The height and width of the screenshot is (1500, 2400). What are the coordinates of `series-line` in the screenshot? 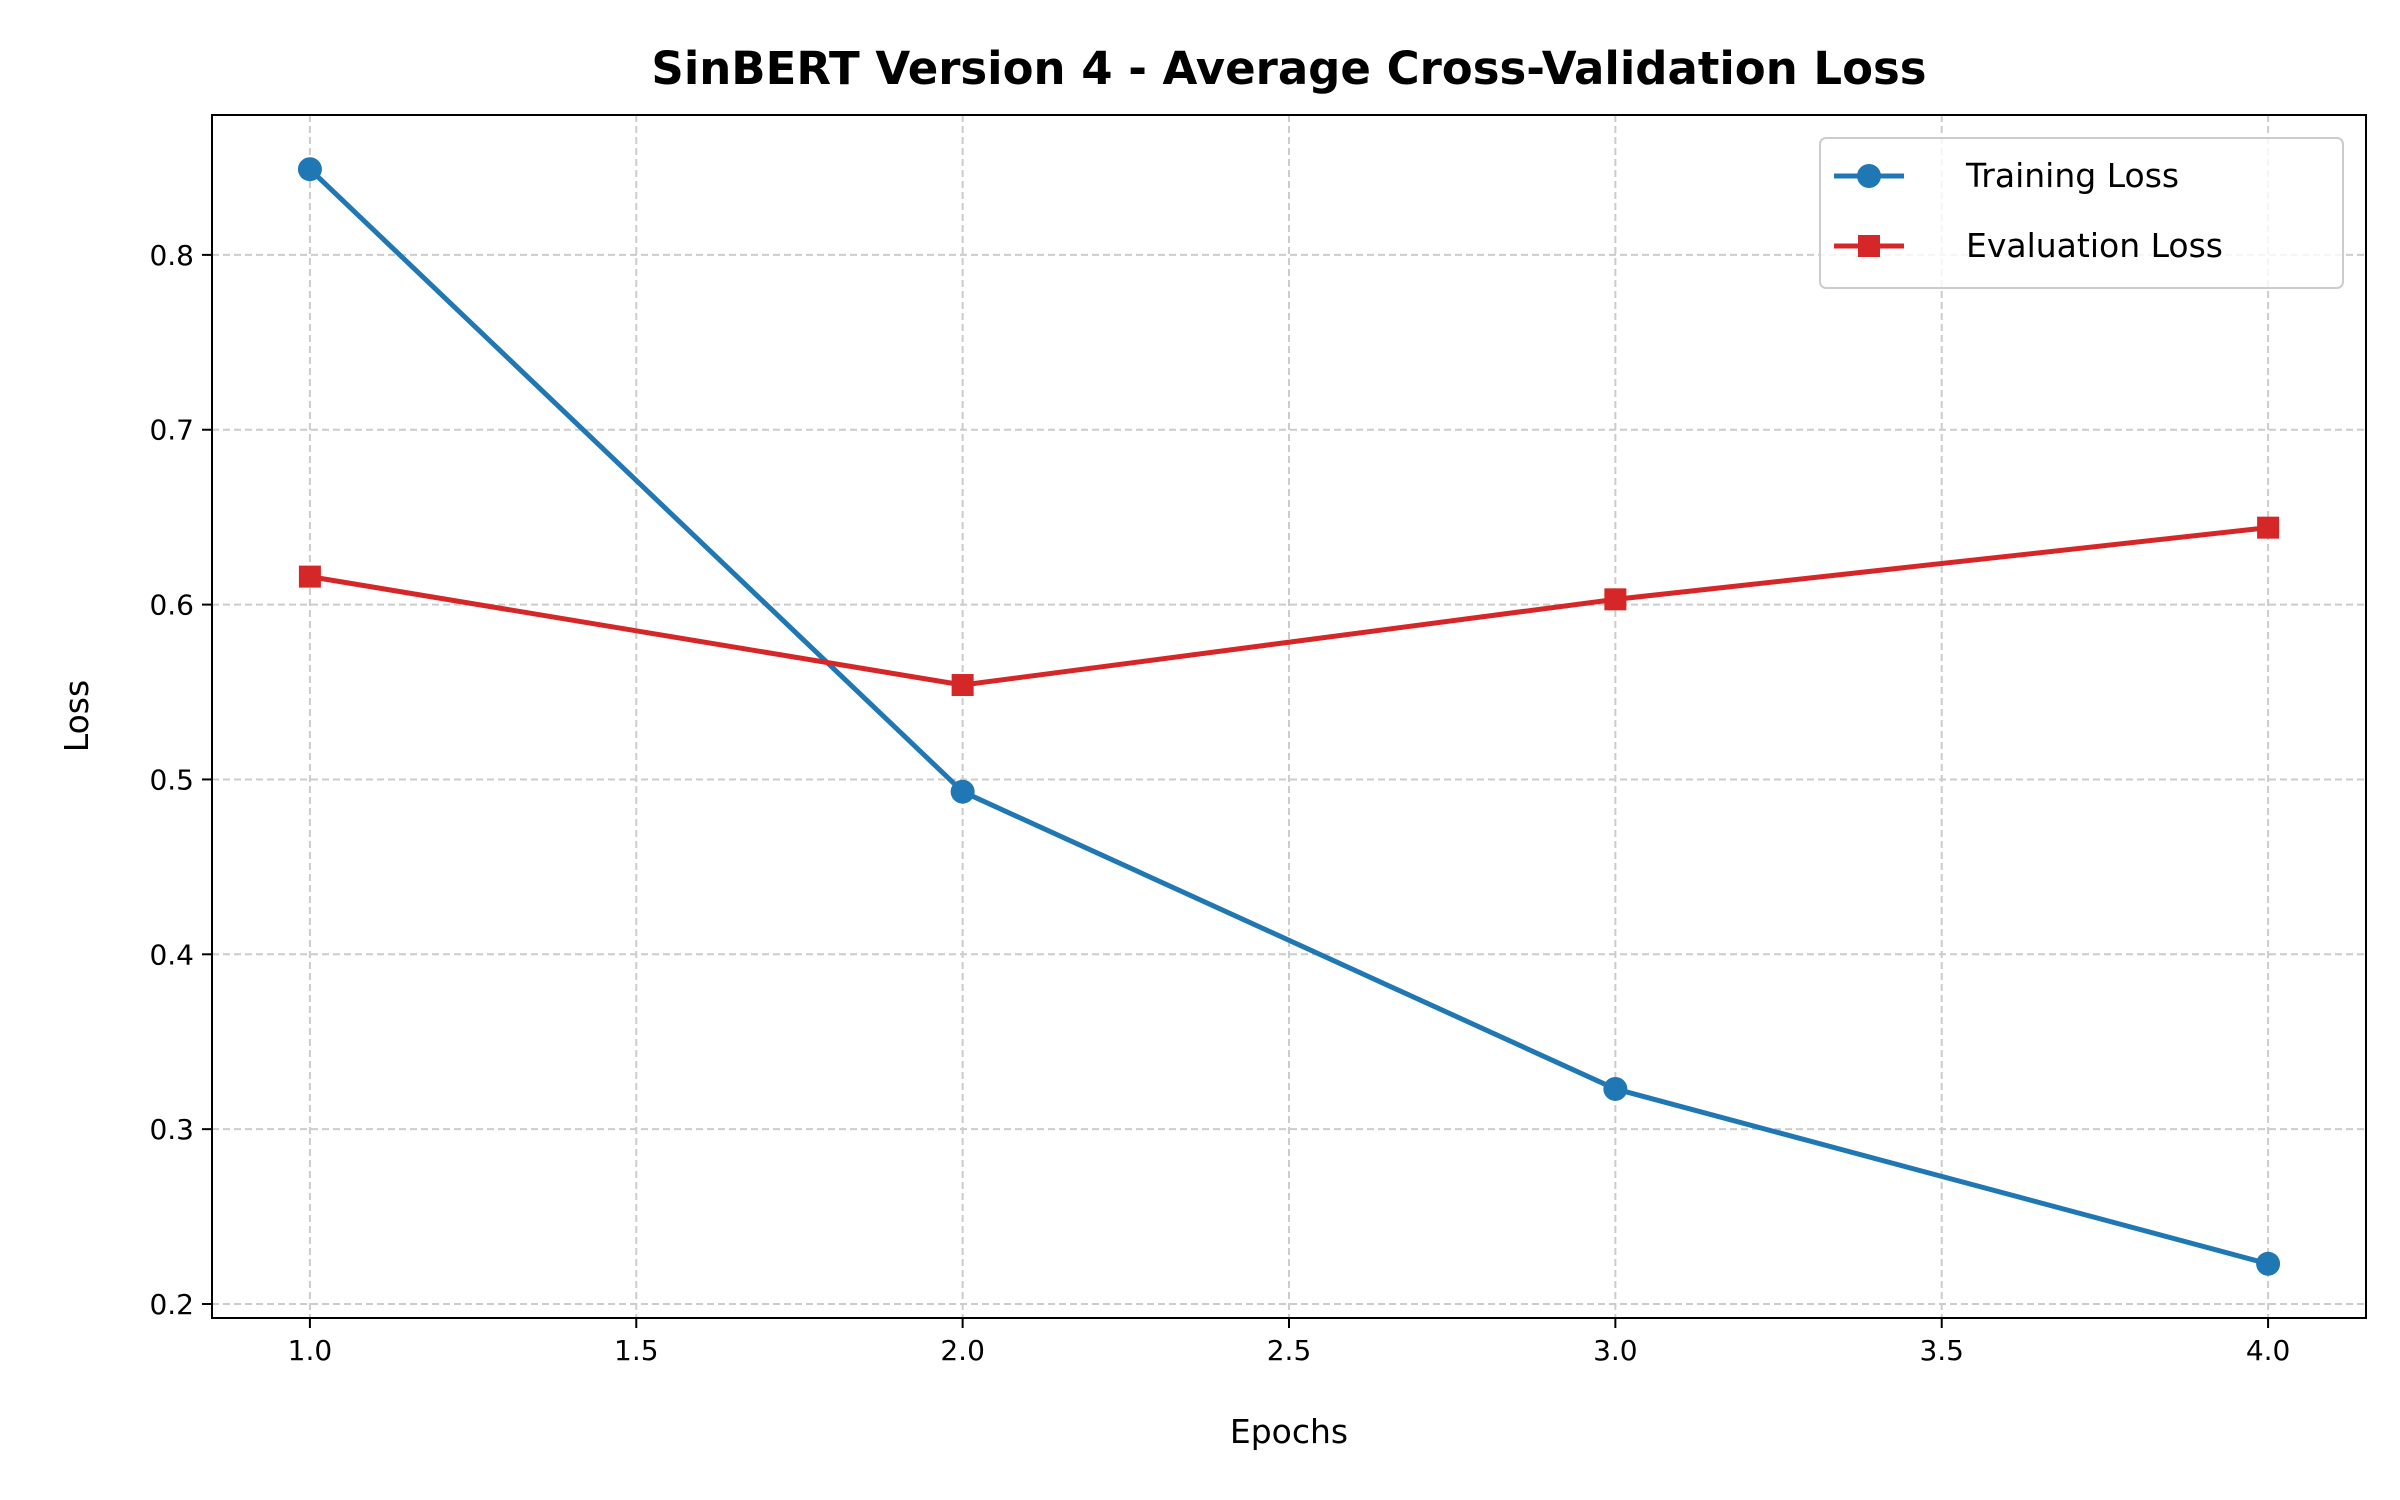 It's located at (1289, 606).